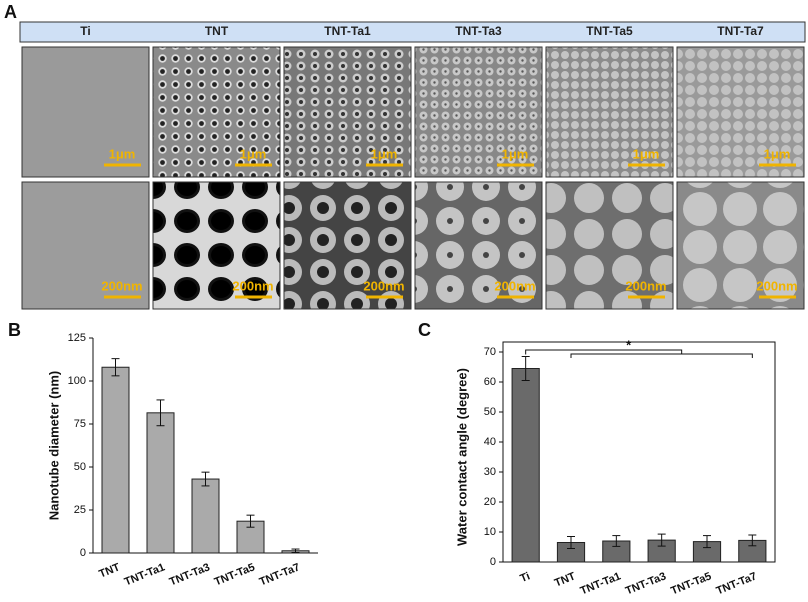 Image resolution: width=808 pixels, height=602 pixels. I want to click on column-header: TNT-Ta1, so click(347, 31).